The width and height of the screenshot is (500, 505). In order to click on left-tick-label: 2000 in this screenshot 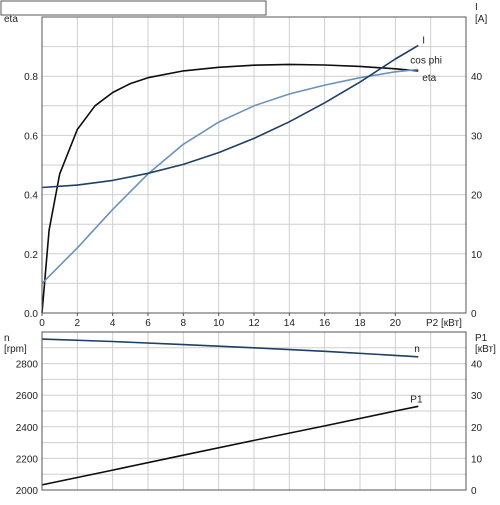, I will do `click(27, 491)`.